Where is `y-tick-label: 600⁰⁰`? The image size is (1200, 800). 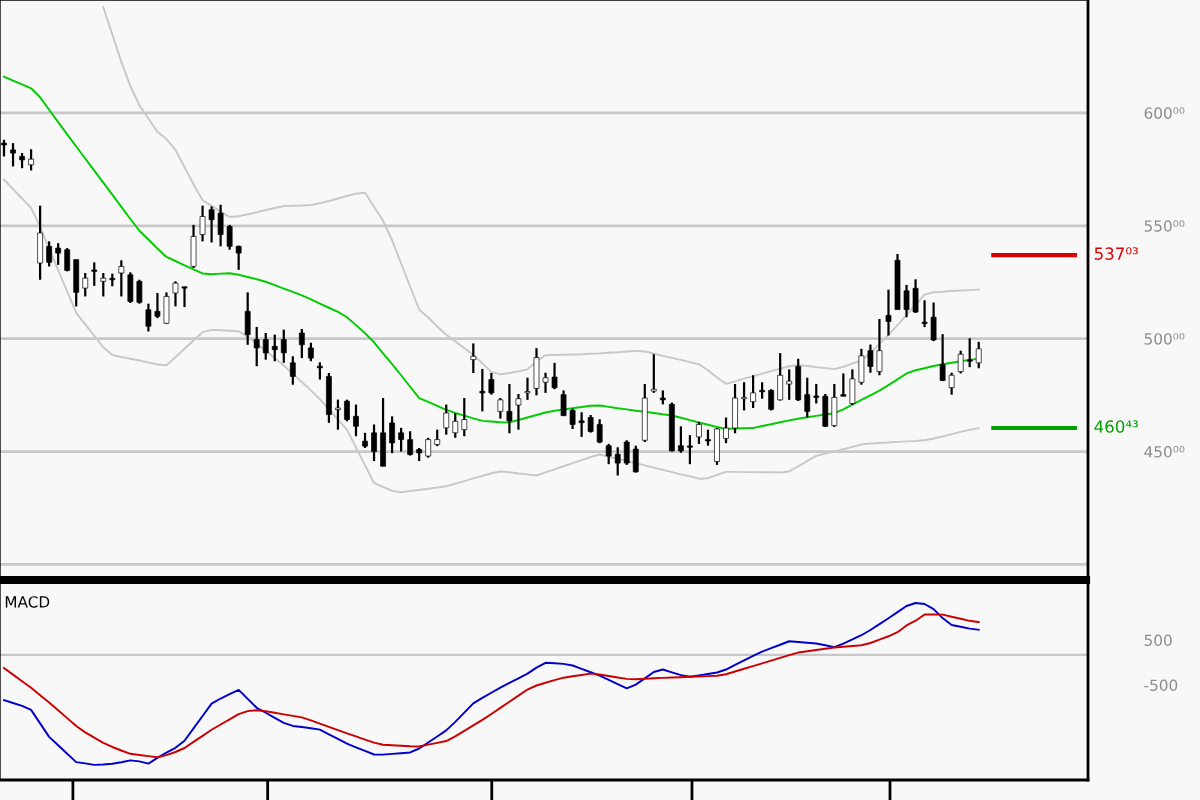 y-tick-label: 600⁰⁰ is located at coordinates (1164, 113).